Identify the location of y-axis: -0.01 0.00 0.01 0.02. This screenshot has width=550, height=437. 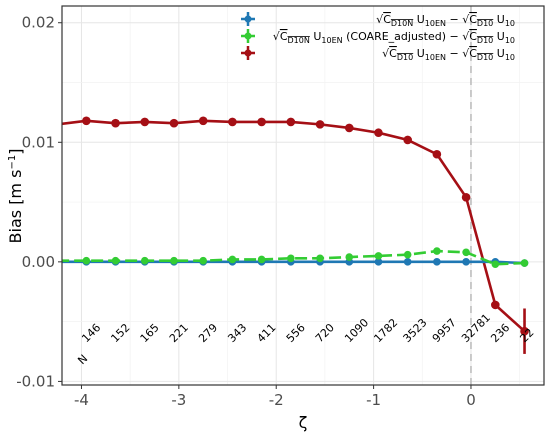
(39, 202).